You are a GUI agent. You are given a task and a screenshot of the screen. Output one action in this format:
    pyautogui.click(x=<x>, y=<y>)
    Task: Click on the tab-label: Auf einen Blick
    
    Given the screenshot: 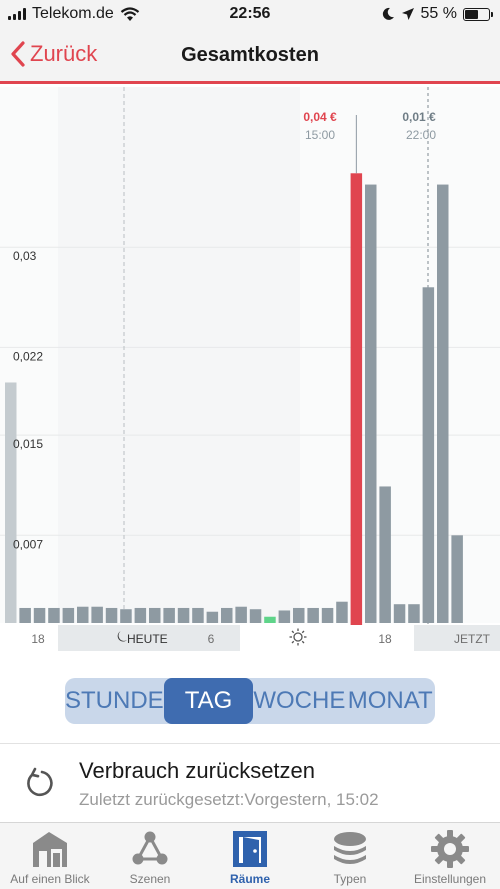 What is the action you would take?
    pyautogui.click(x=50, y=879)
    